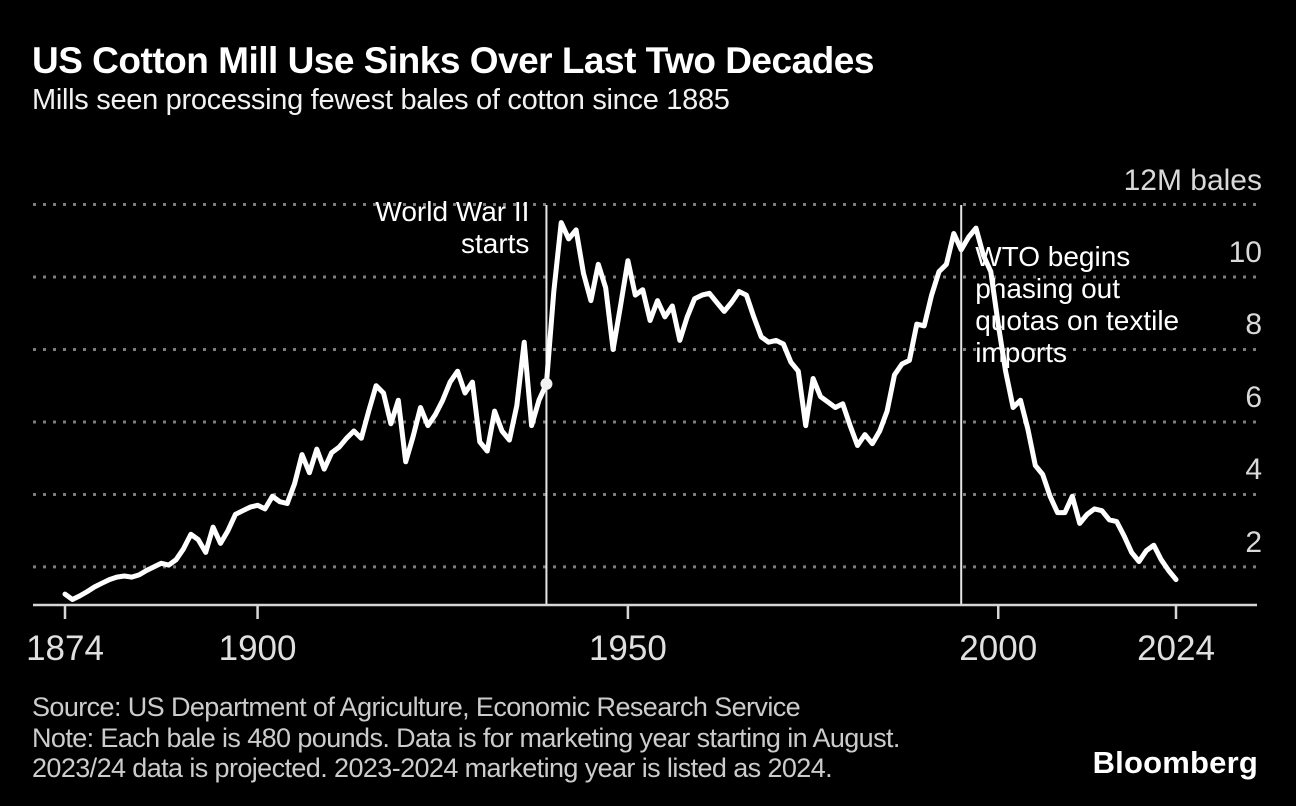 The width and height of the screenshot is (1296, 806). Describe the element at coordinates (1253, 470) in the screenshot. I see `y-tick-label: 4` at that location.